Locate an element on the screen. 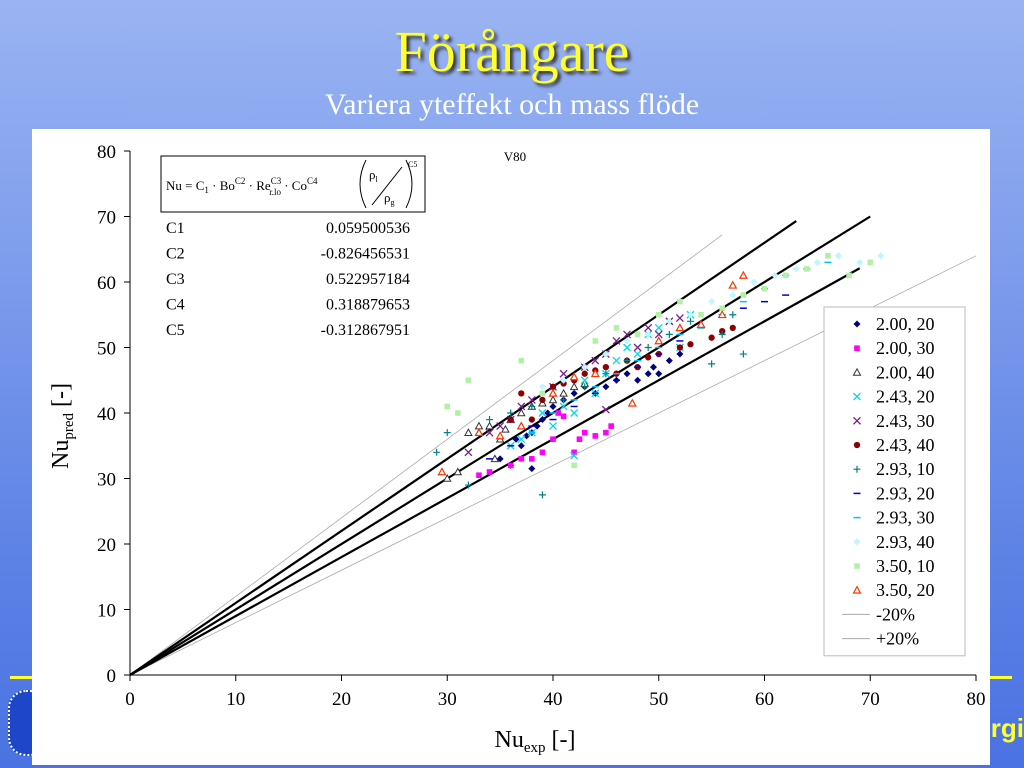  legend-label: +20% is located at coordinates (897, 639).